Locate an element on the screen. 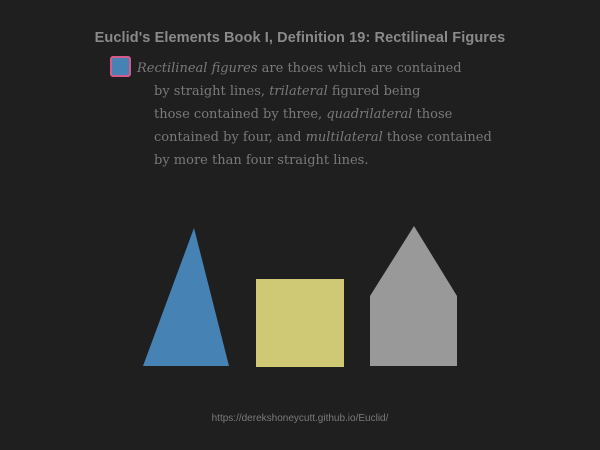 This screenshot has width=600, height=450. quadrilateral-square is located at coordinates (300, 323).